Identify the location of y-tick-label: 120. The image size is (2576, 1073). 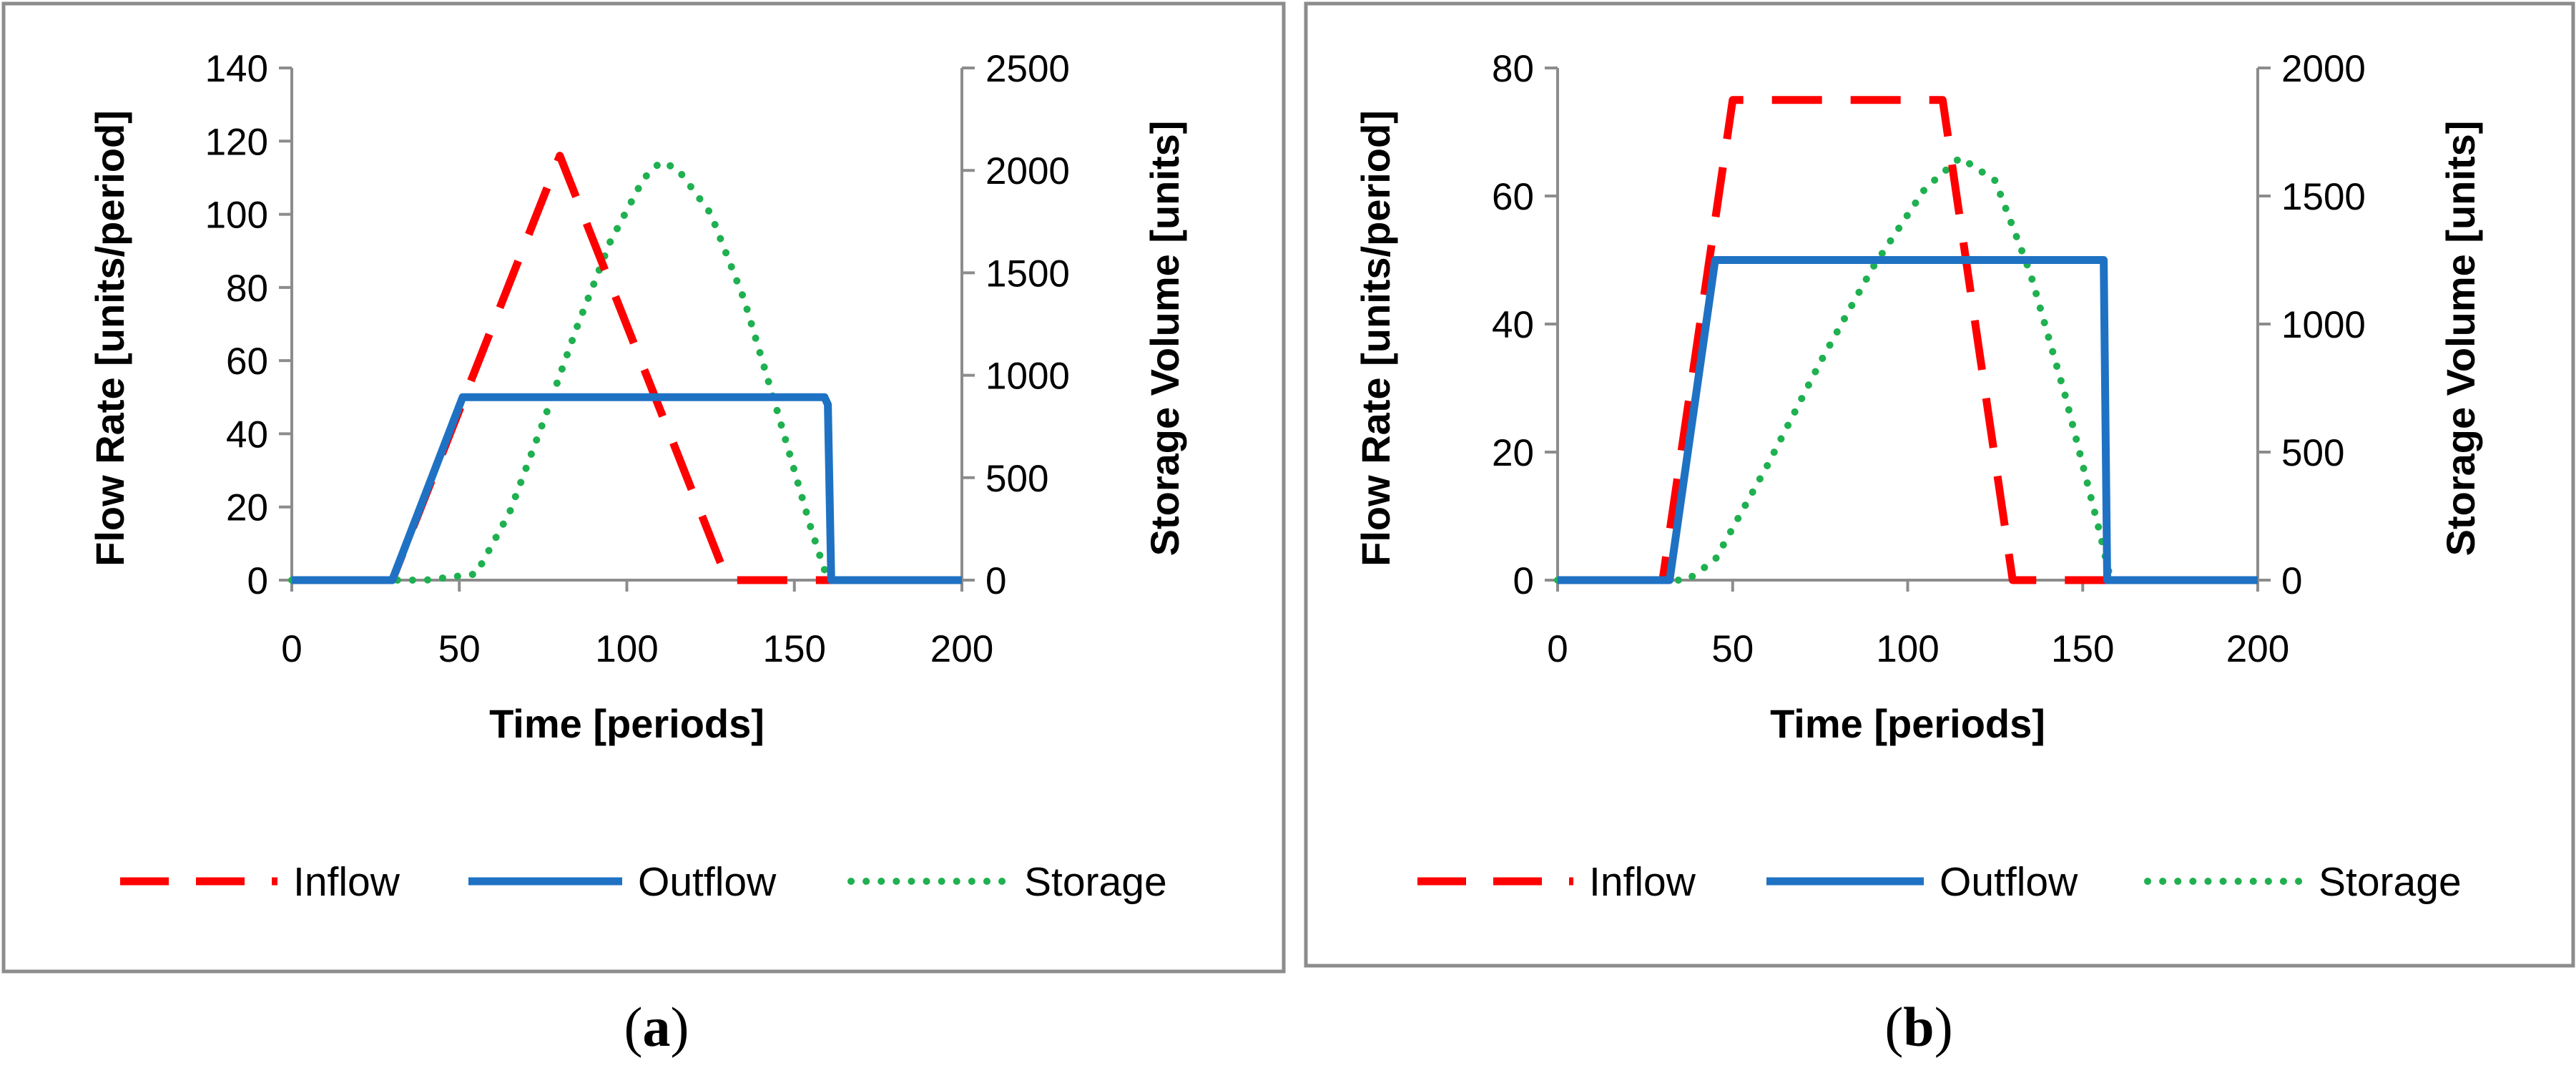
(237, 142).